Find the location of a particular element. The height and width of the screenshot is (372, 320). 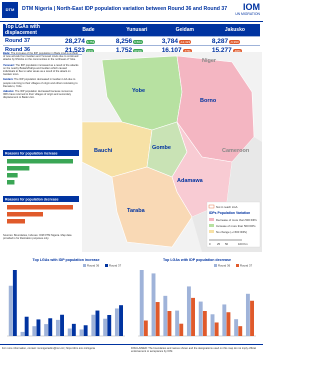

org-logo: IOM UN MIGRATION is located at coordinates (236, 11).